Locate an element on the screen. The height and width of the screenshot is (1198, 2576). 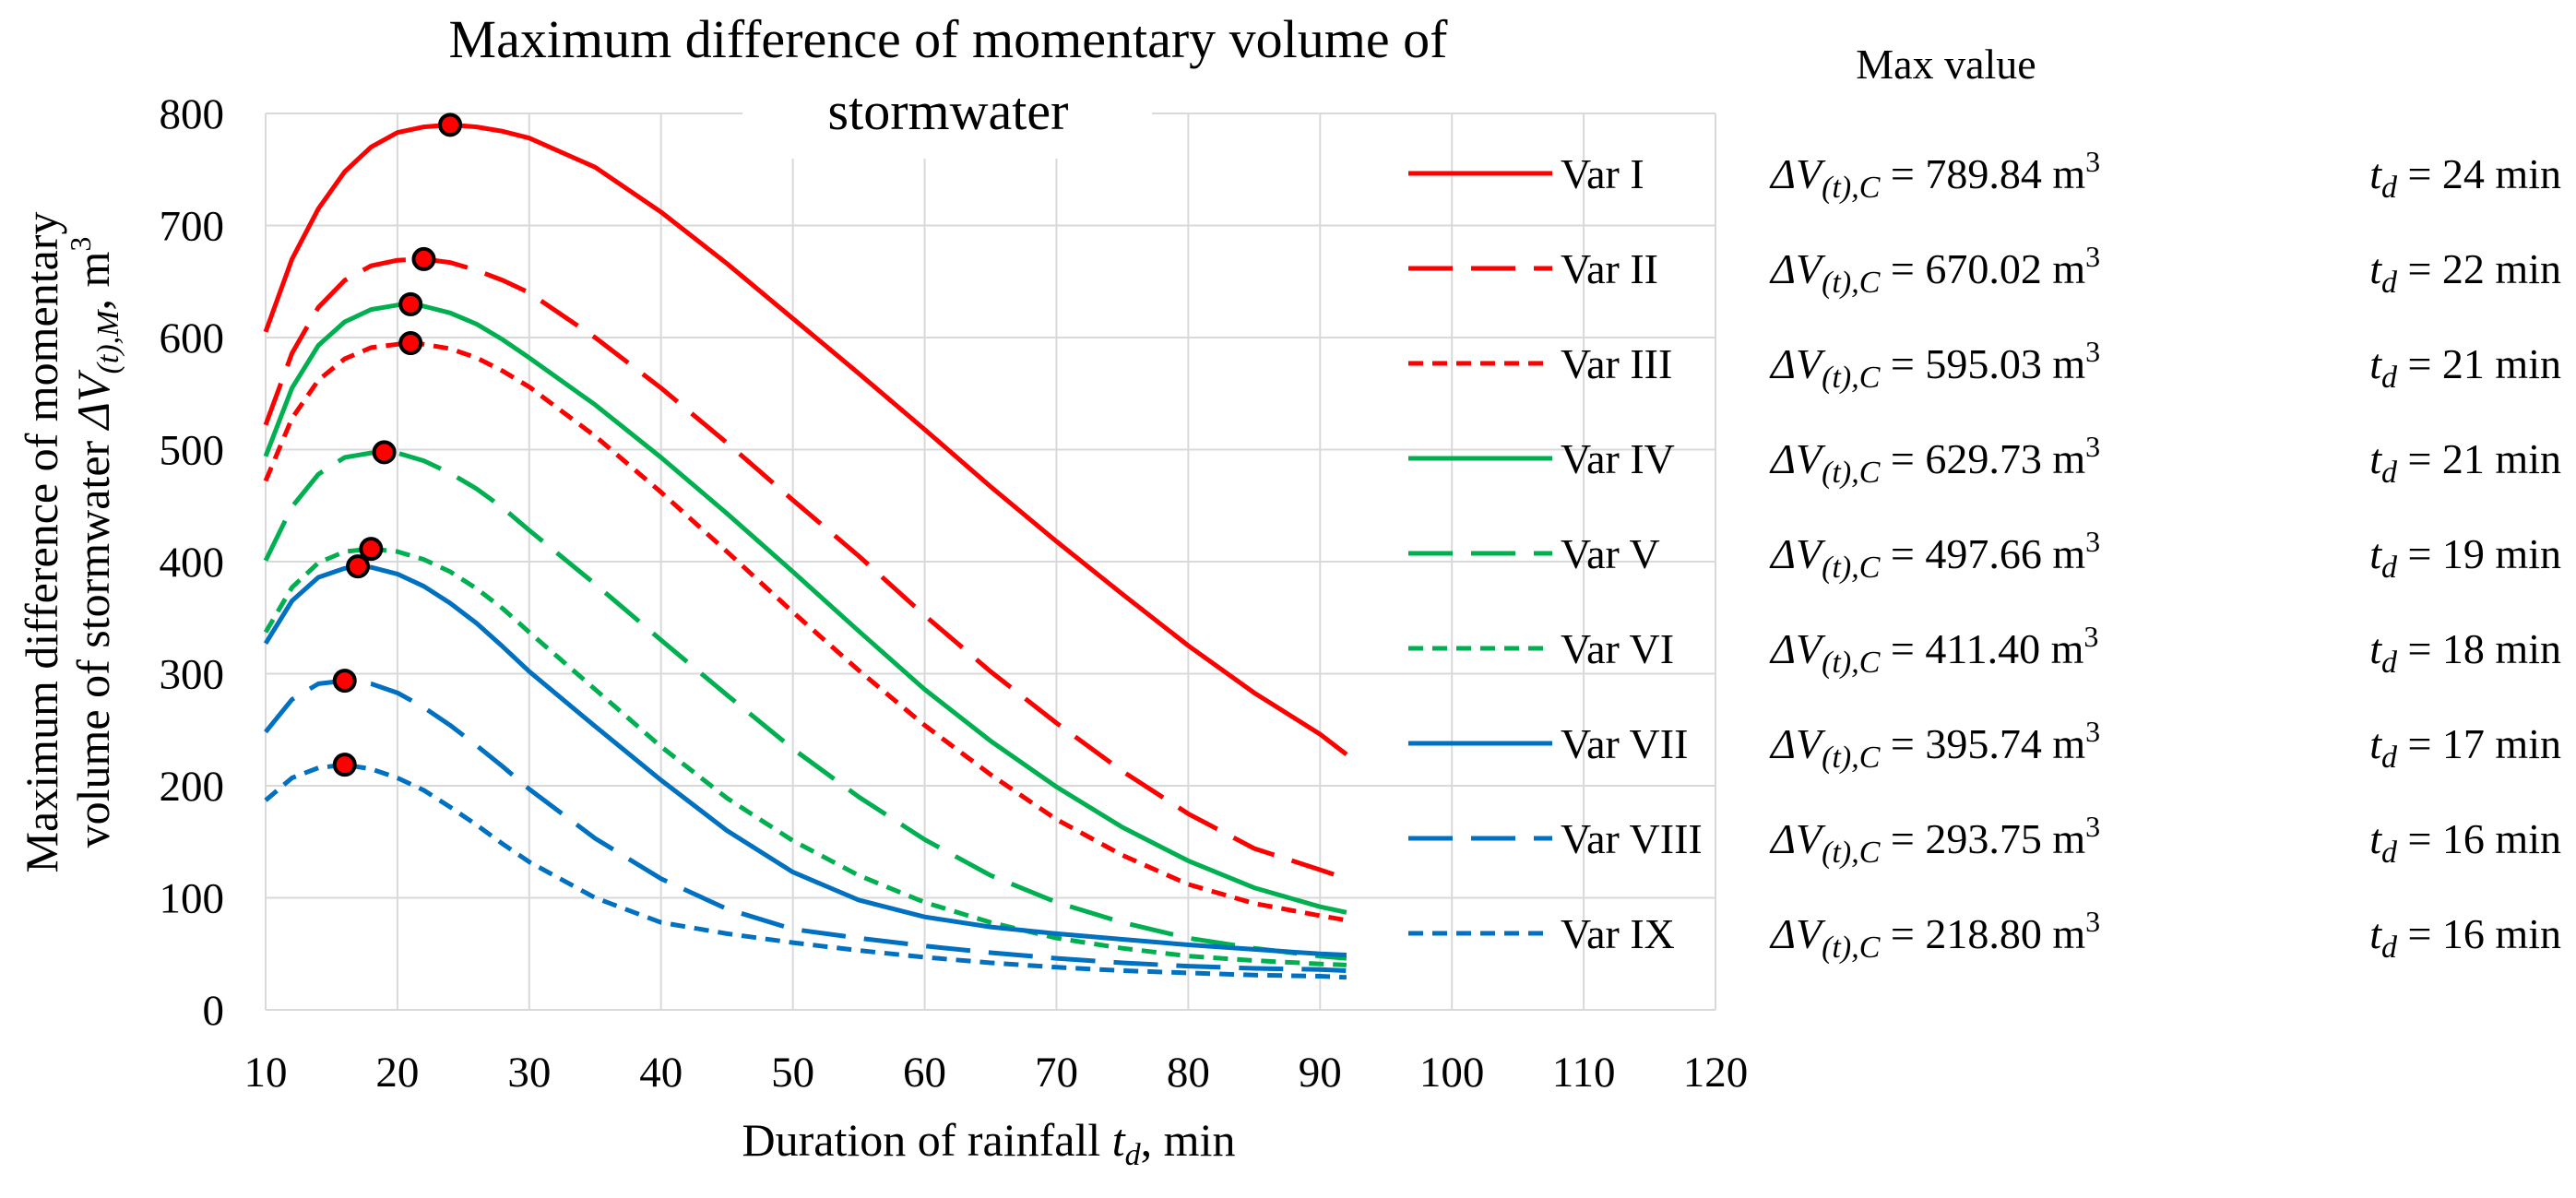
y-axis-label-line2: volume of stormwater ΔV(t),M, m3 is located at coordinates (94, 542).